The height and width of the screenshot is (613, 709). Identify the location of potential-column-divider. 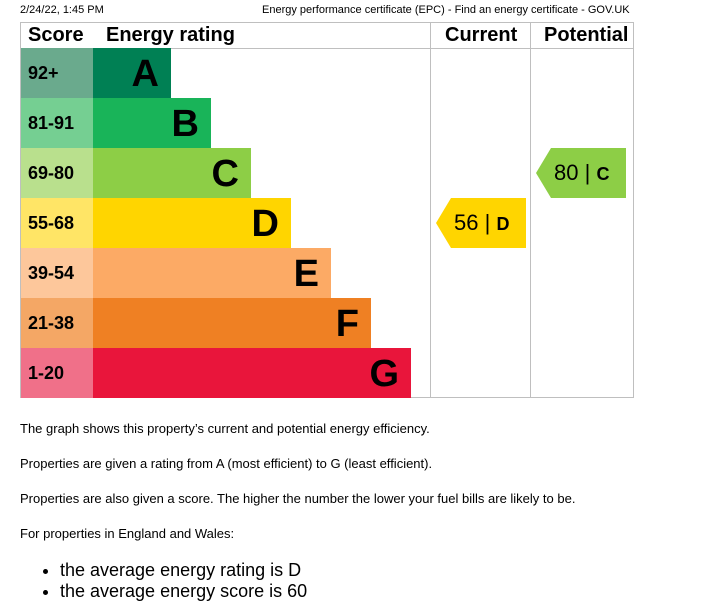
(530, 210).